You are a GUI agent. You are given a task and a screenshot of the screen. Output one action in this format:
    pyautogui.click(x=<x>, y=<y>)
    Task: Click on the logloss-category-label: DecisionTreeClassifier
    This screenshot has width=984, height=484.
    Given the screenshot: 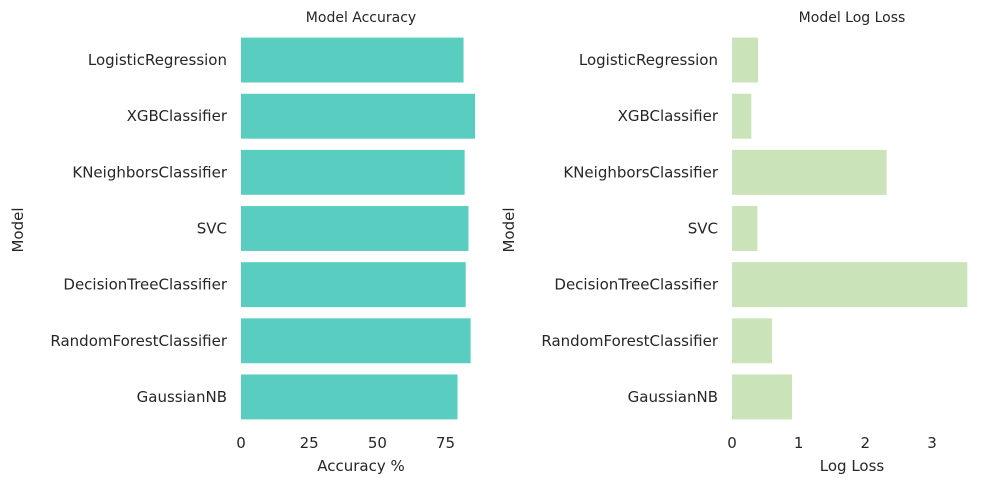 What is the action you would take?
    pyautogui.click(x=636, y=285)
    